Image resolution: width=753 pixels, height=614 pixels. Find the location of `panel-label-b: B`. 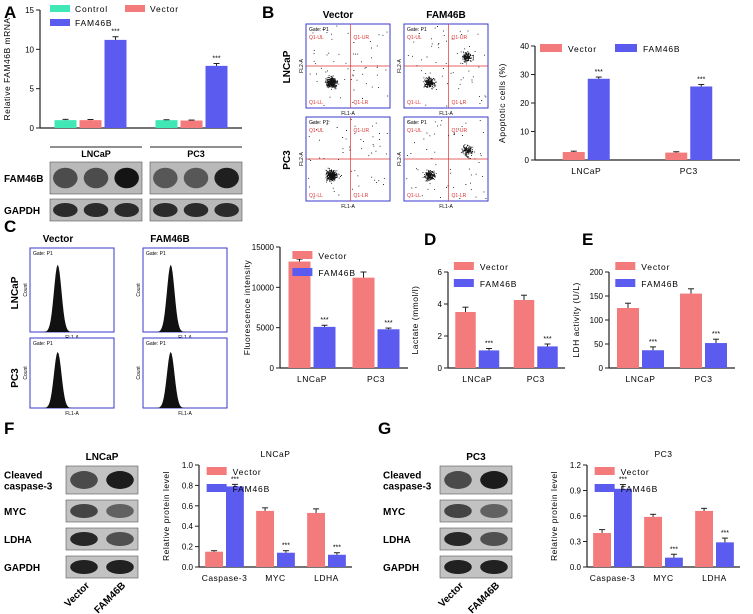

panel-label-b: B is located at coordinates (268, 12).